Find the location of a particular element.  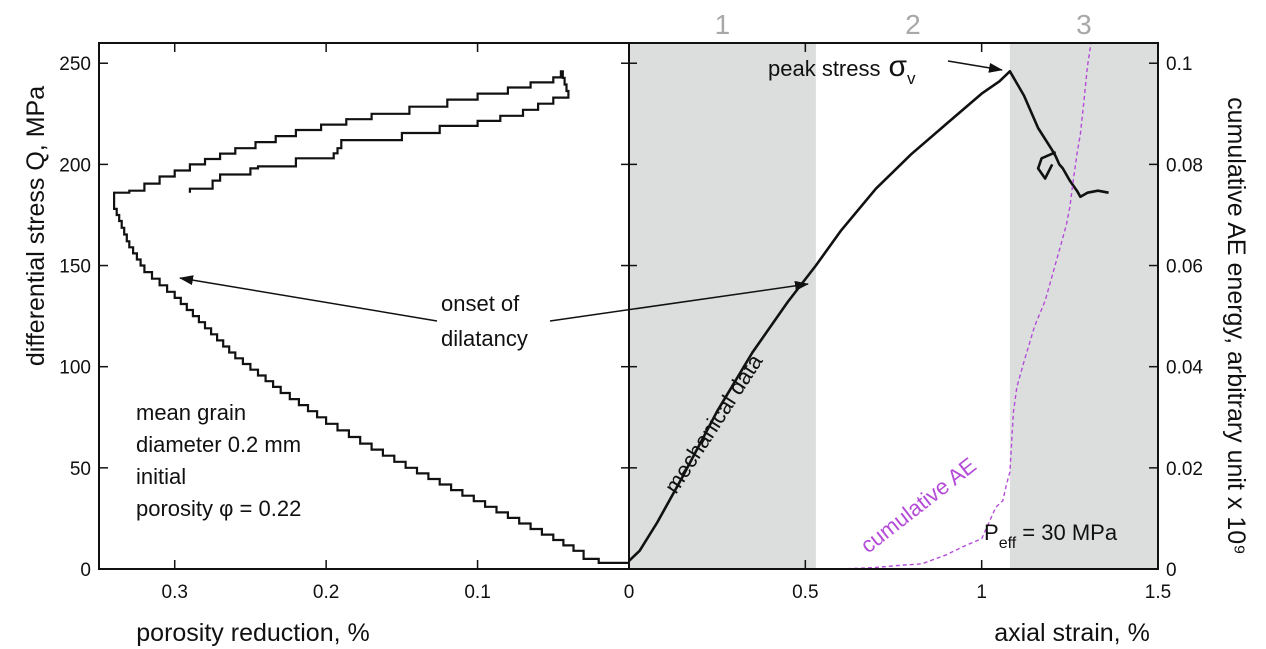

right-x-tick-label: 0 is located at coordinates (629, 592).